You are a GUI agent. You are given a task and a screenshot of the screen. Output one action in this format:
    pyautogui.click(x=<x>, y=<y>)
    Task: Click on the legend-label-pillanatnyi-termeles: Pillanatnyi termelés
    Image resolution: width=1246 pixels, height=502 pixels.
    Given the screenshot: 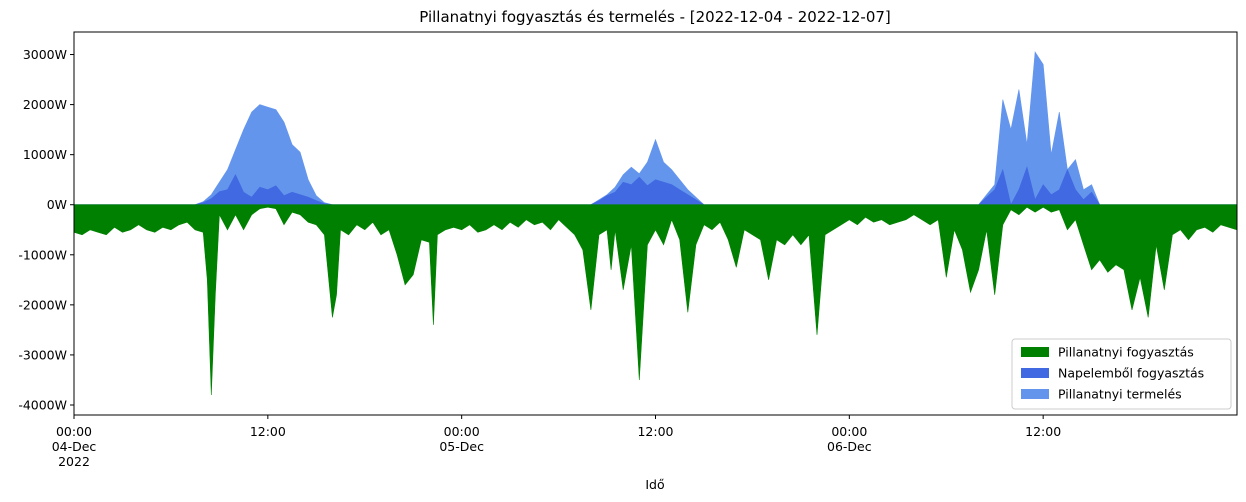 What is the action you would take?
    pyautogui.click(x=1120, y=394)
    